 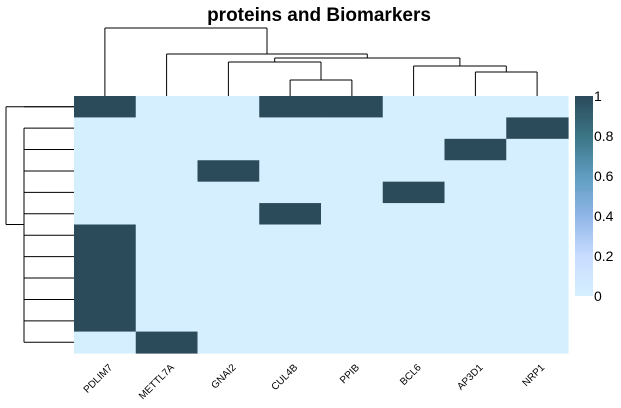 What do you see at coordinates (352, 321) in the screenshot?
I see `heatmap-cell-r10-c4` at bounding box center [352, 321].